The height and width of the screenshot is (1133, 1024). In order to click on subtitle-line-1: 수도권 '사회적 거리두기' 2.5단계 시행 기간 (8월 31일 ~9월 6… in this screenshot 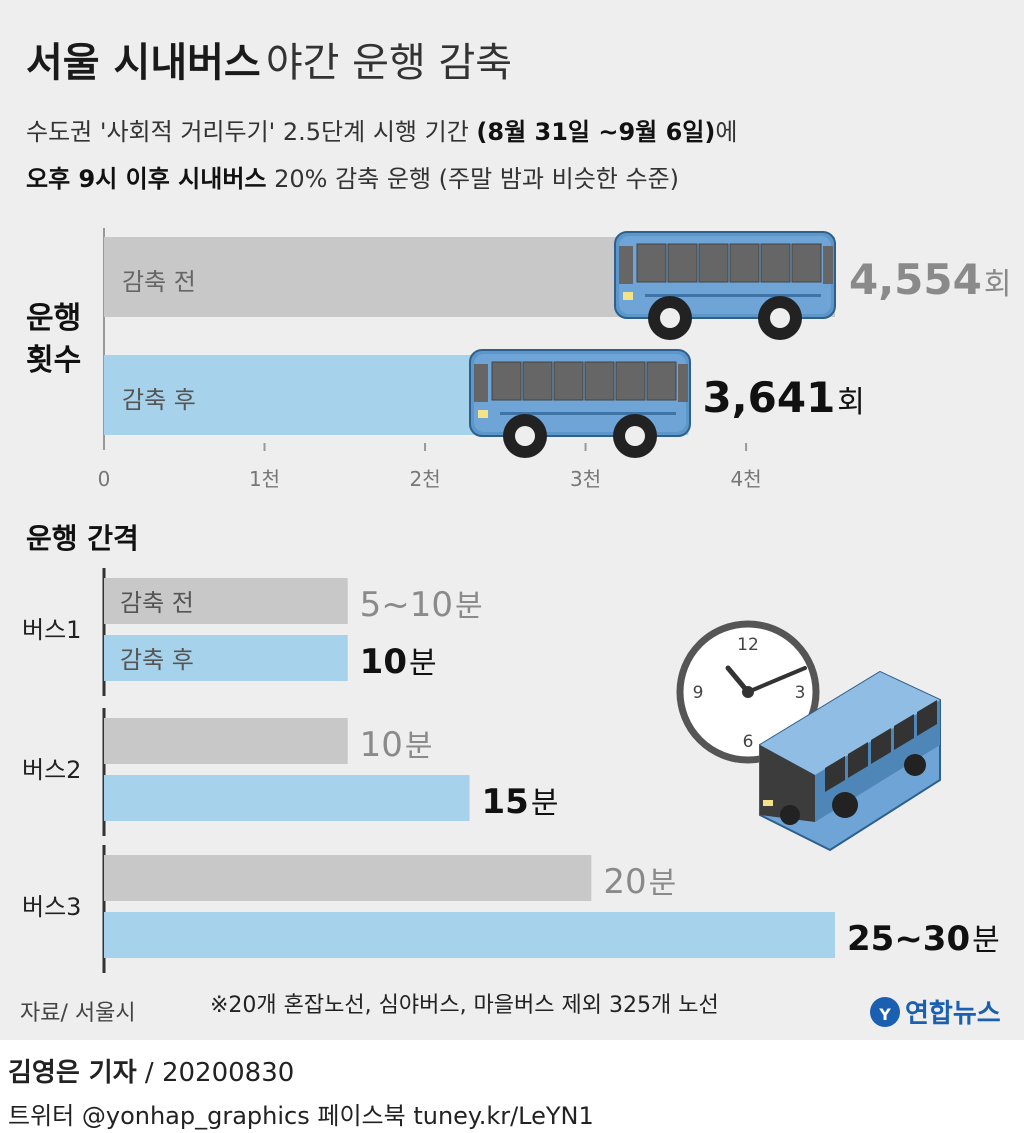, I will do `click(381, 129)`.